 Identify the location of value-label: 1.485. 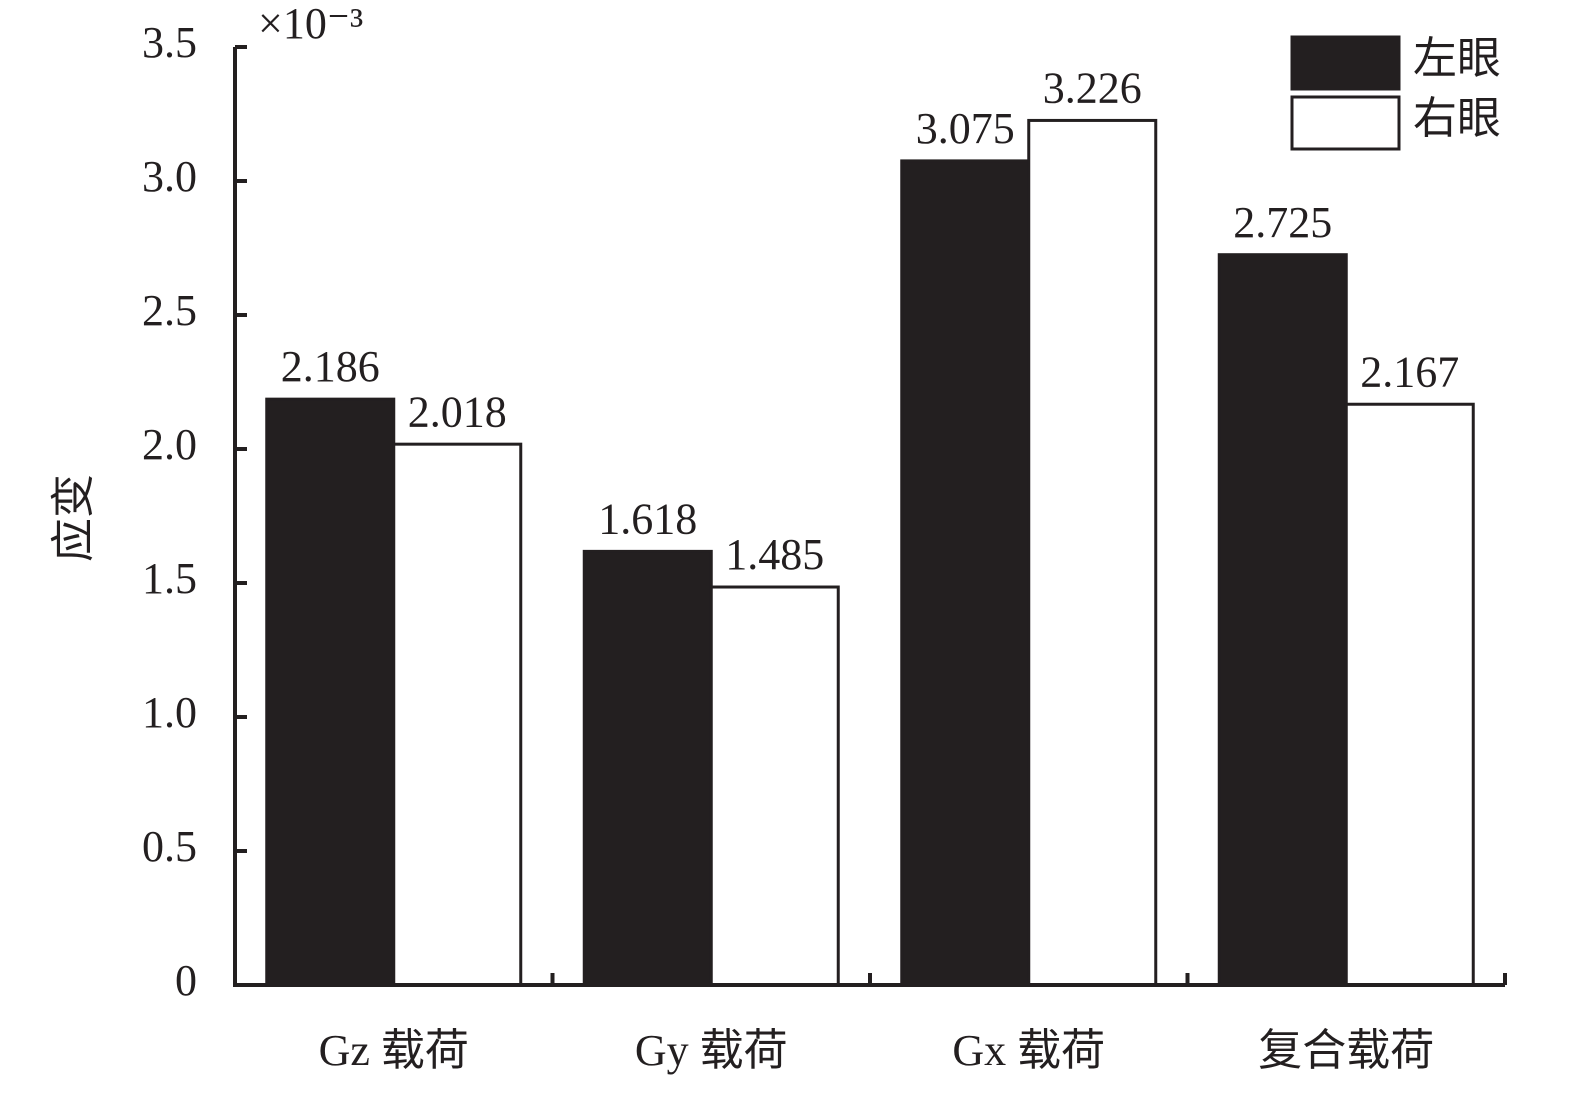
(774, 554).